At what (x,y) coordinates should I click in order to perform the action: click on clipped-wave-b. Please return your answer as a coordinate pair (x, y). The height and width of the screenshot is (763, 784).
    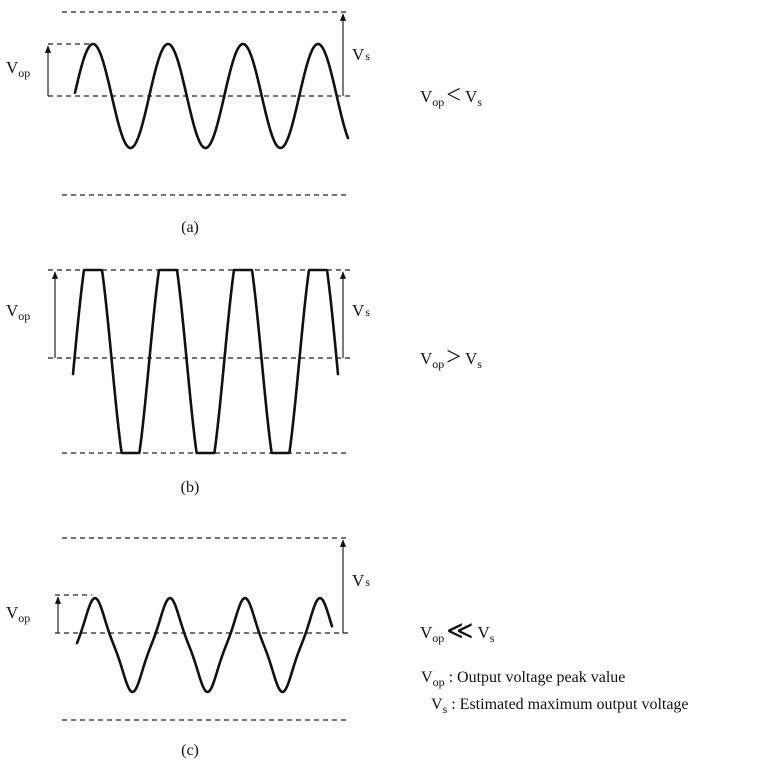
    Looking at the image, I should click on (205, 361).